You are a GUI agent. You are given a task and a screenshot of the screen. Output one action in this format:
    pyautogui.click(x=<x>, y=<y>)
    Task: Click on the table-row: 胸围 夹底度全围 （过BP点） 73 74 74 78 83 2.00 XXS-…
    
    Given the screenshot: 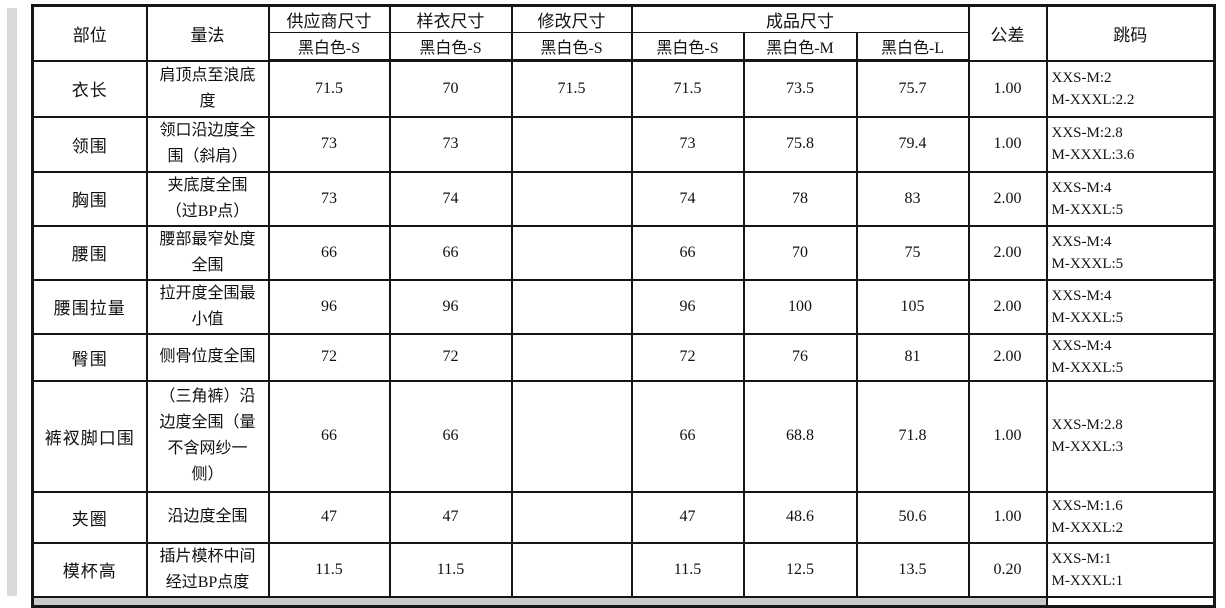 What is the action you would take?
    pyautogui.click(x=623, y=198)
    